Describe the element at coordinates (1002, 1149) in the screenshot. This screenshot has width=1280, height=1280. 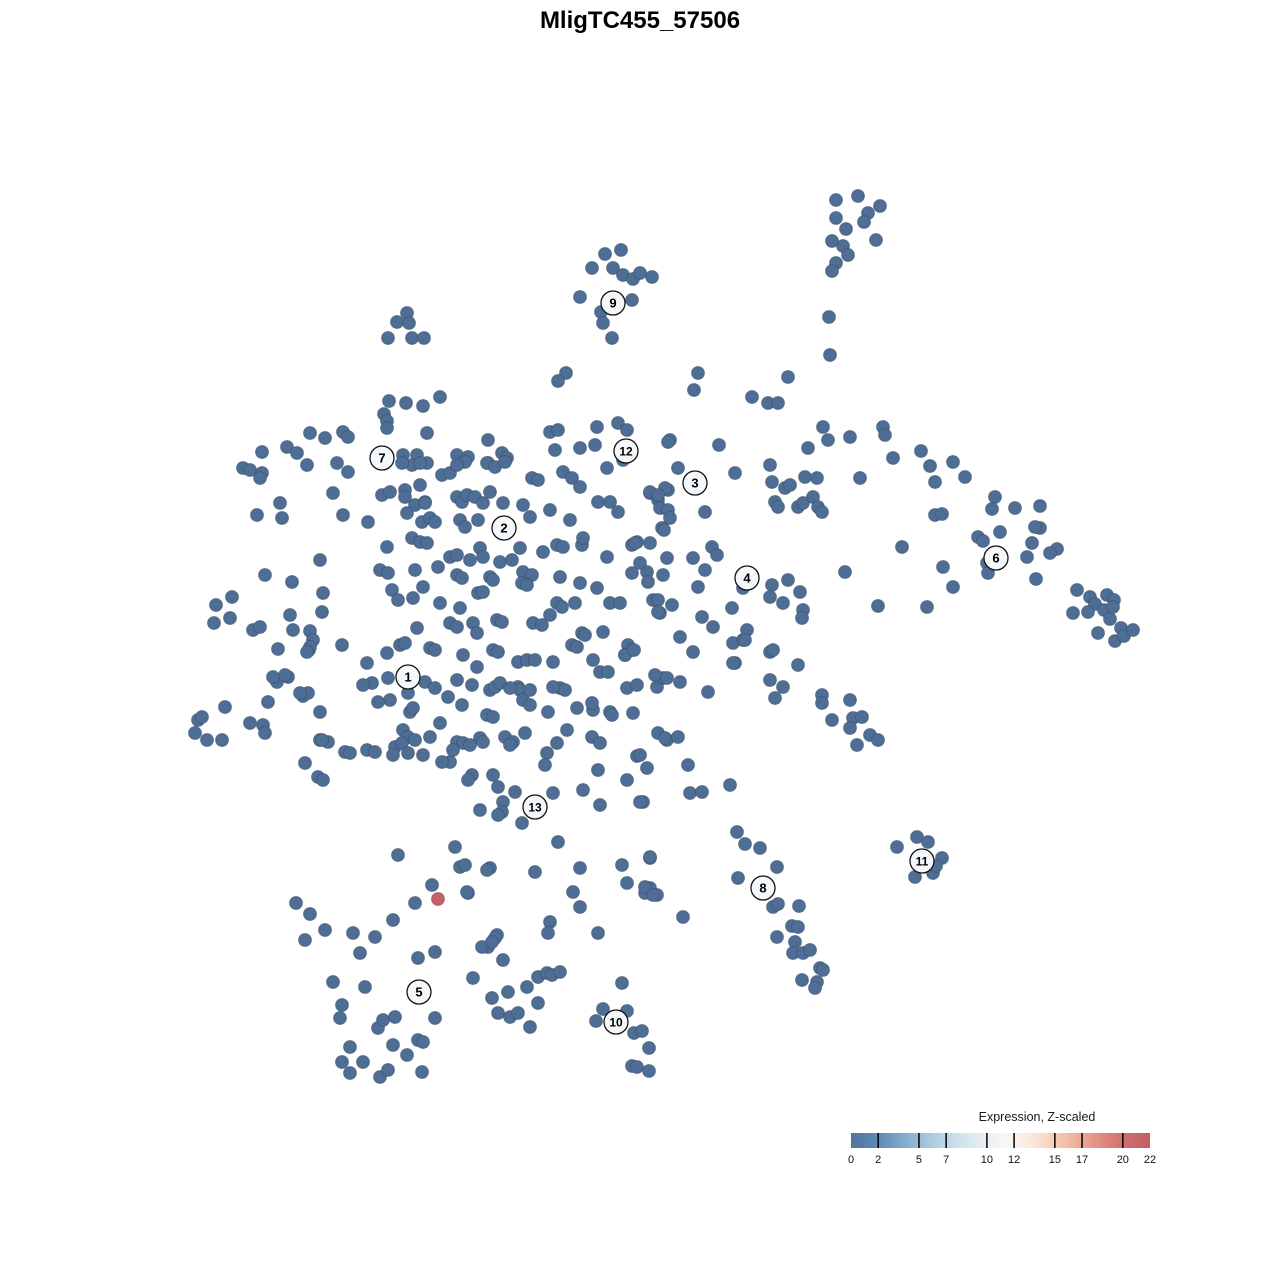
I see `legend-ticks: 0 2 5 7 10 12 15 17 20 22` at that location.